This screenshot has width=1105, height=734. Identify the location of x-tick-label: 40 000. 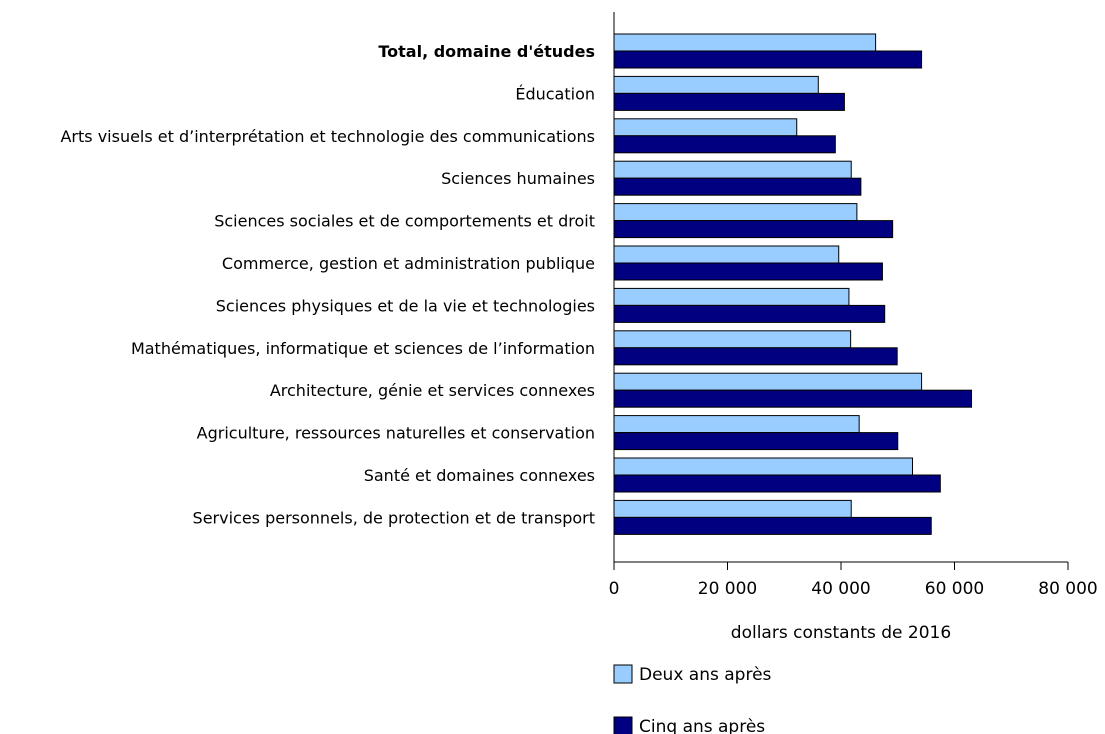
(840, 589).